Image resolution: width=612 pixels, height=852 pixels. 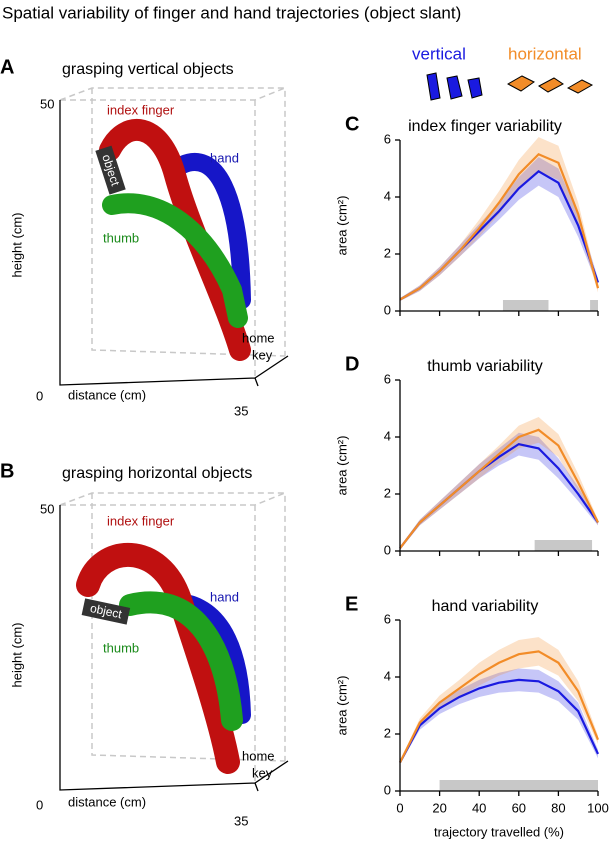 What do you see at coordinates (351, 604) in the screenshot?
I see `panel-letter: E` at bounding box center [351, 604].